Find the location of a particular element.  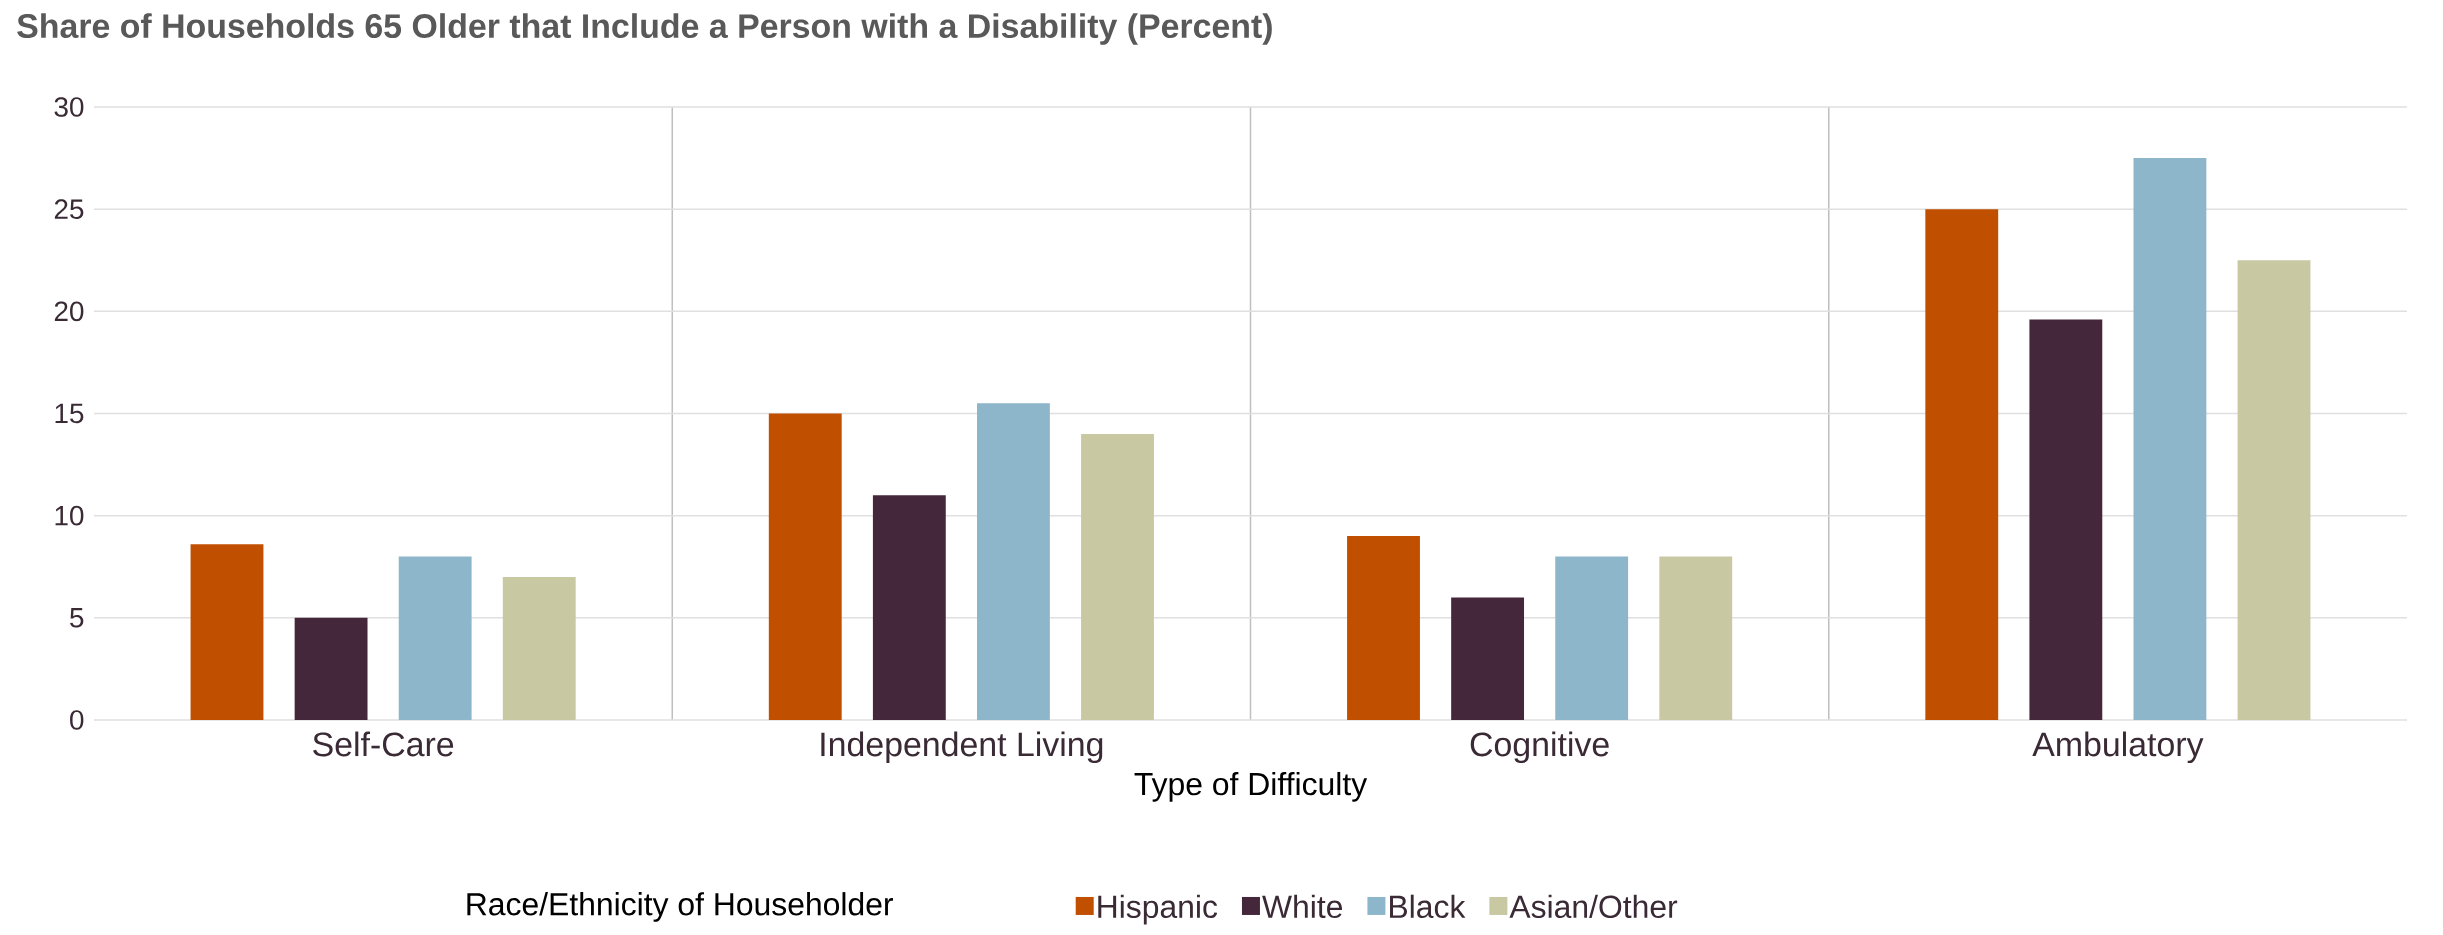

x-tick-label: Ambulatory is located at coordinates (2118, 747).